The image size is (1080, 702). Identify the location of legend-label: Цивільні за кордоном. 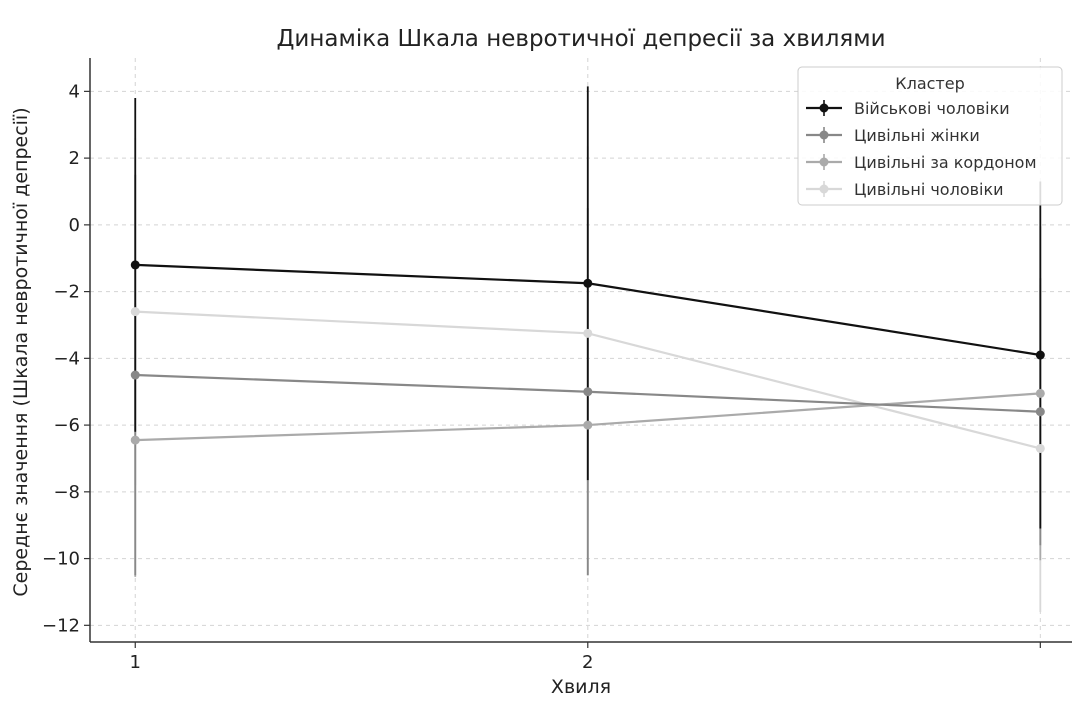
(945, 162).